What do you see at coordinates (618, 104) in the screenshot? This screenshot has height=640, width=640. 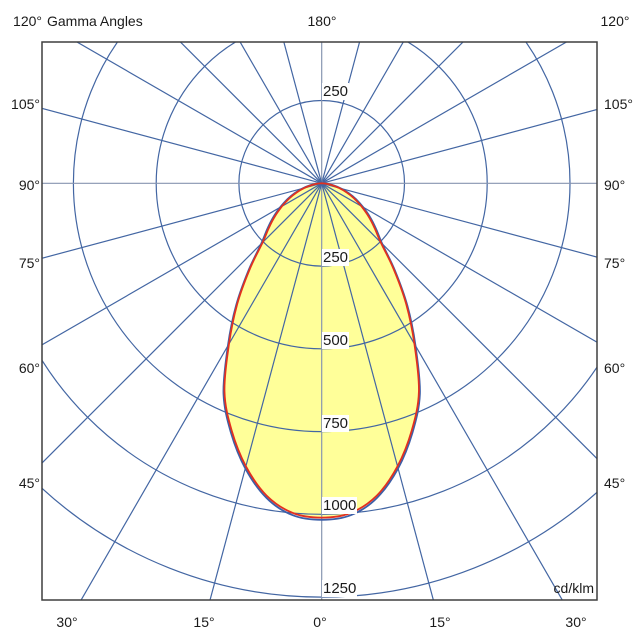 I see `gamma-label-right-105°: 105°` at bounding box center [618, 104].